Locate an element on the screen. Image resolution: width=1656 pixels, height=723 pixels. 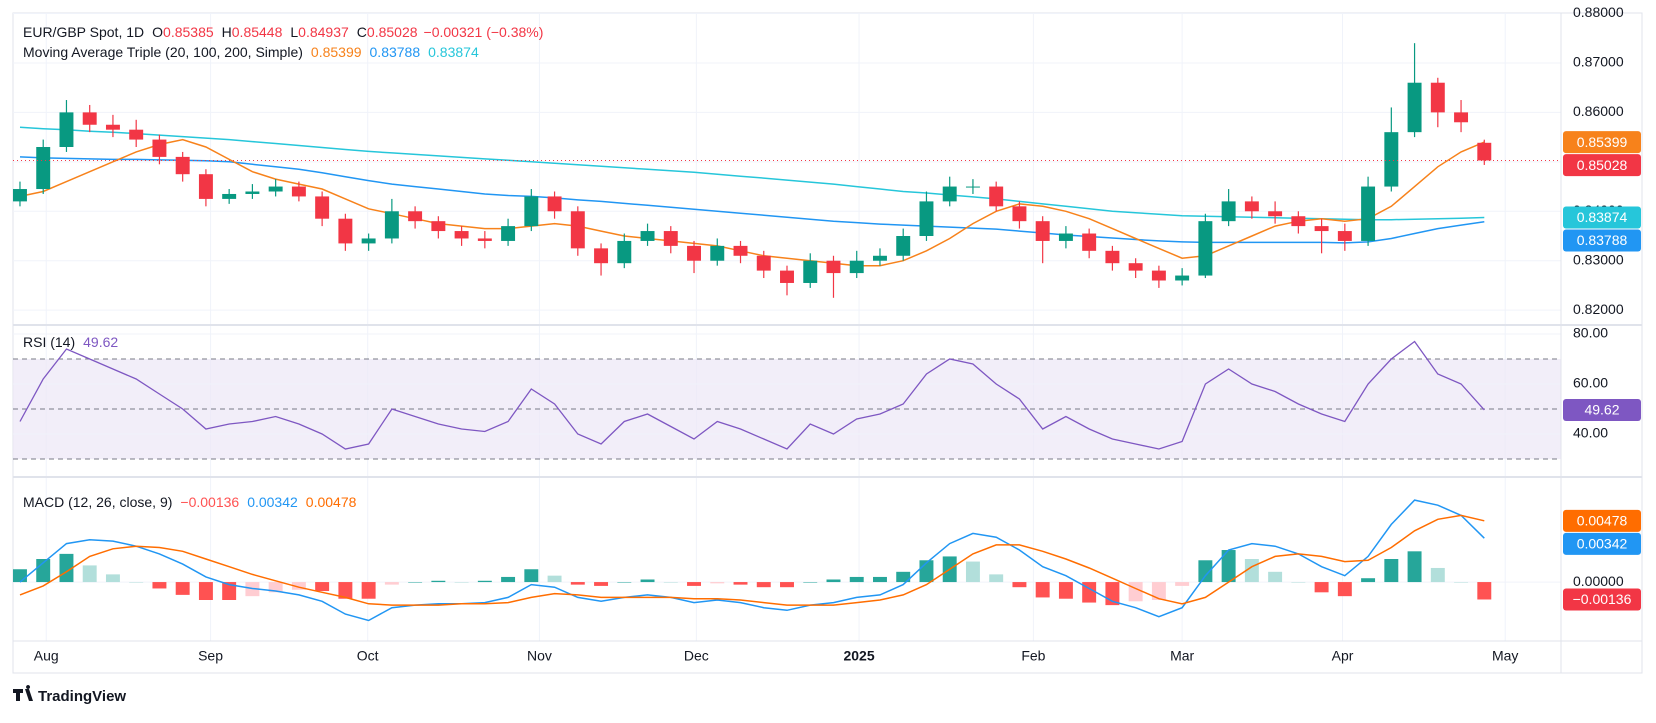
x-tick-label: Nov is located at coordinates (539, 656).